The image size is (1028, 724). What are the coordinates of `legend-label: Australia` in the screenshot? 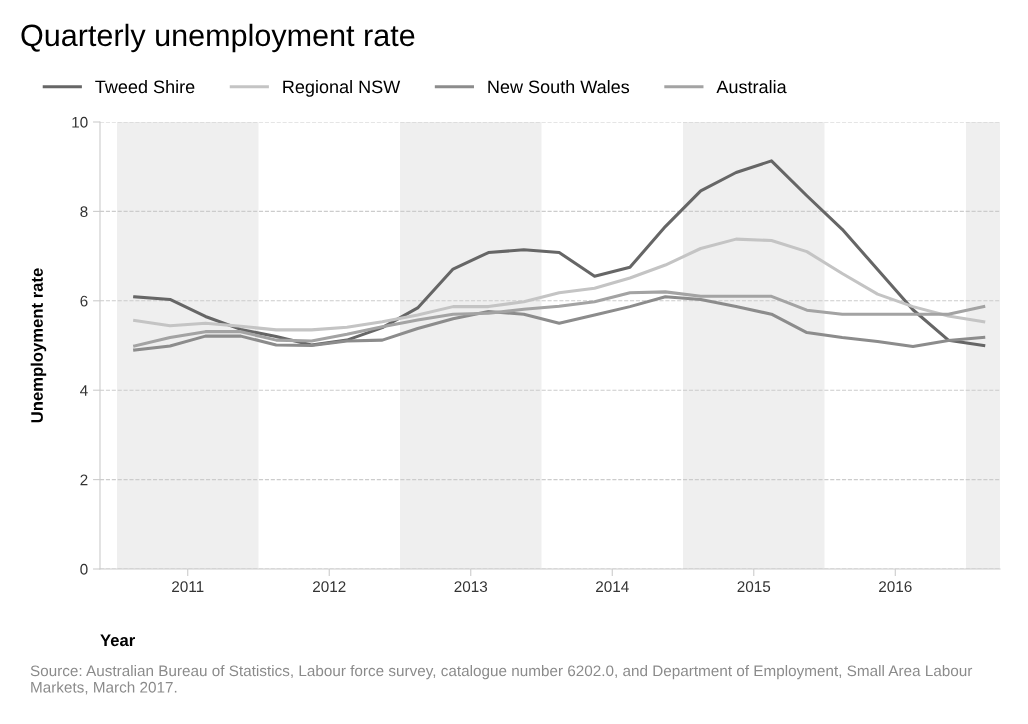 It's located at (751, 86).